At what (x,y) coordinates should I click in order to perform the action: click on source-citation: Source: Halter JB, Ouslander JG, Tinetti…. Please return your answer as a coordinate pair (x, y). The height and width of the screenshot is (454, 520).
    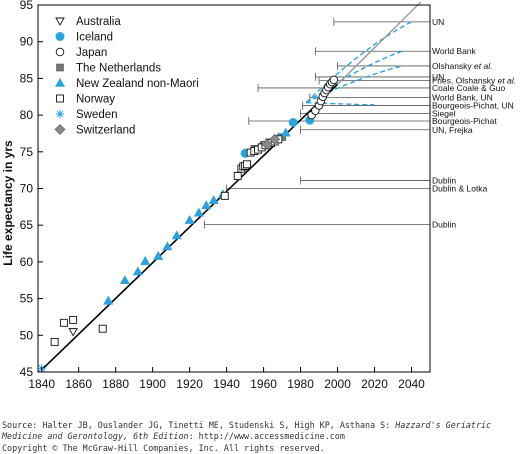
    Looking at the image, I should click on (259, 430).